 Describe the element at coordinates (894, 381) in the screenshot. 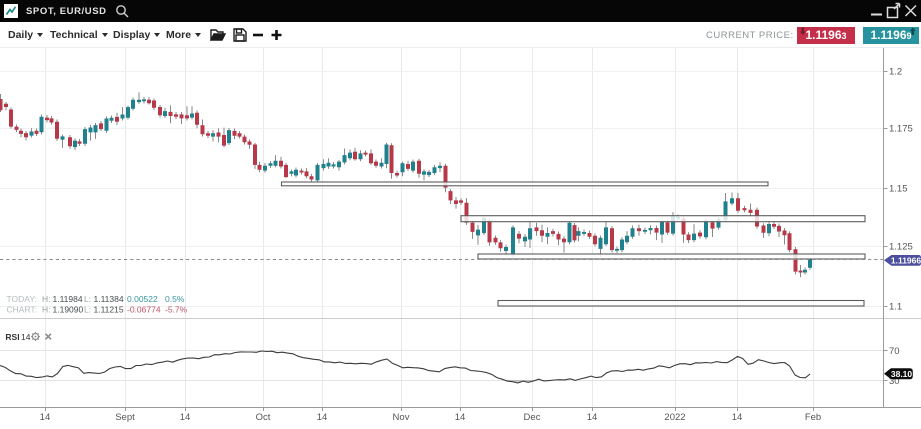

I see `svg-text: 30` at that location.